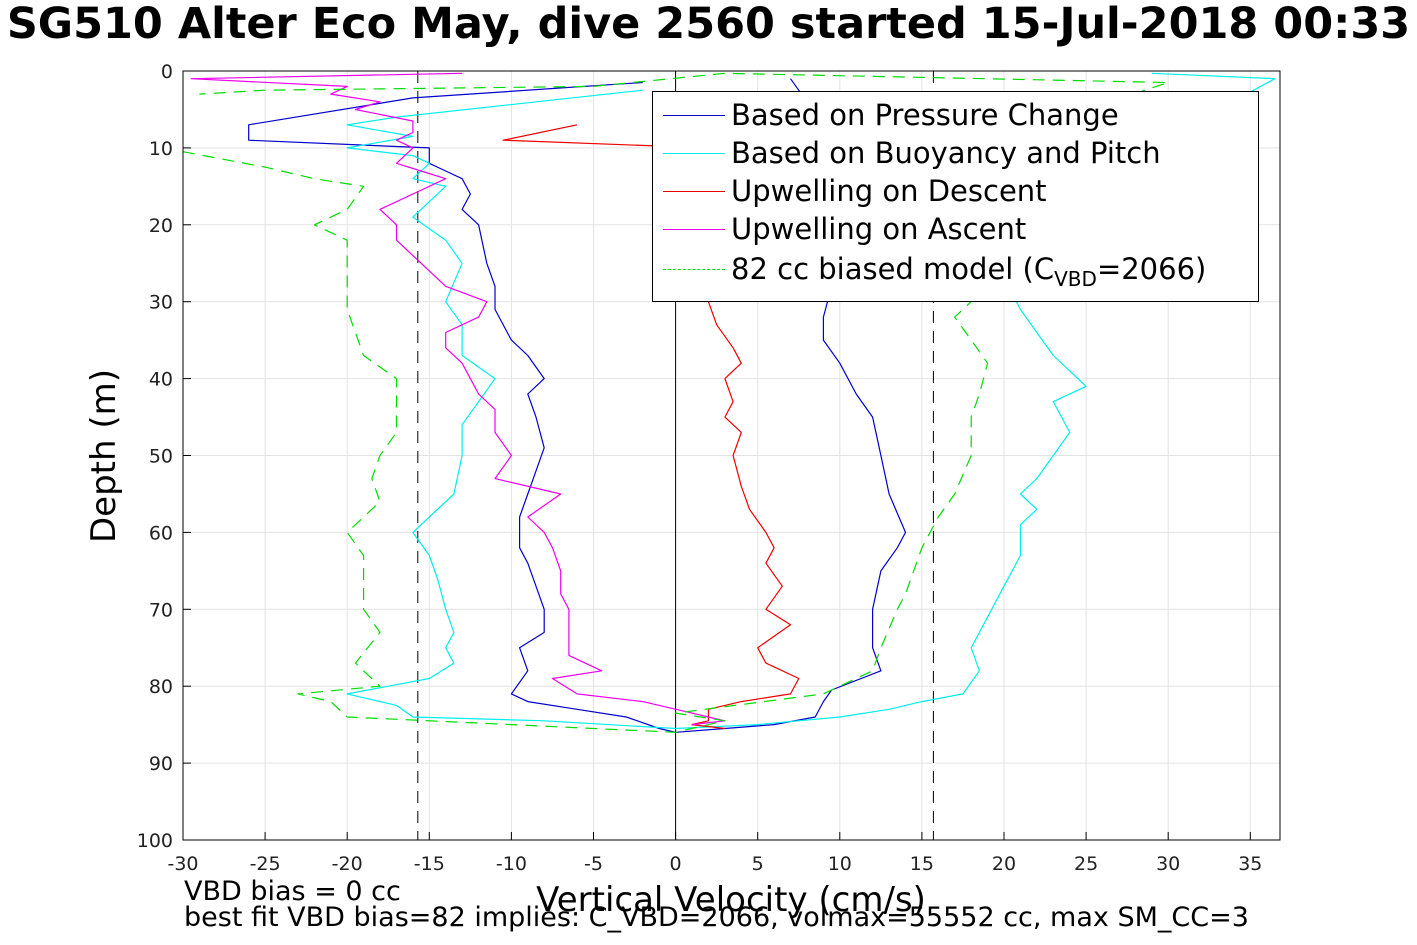  I want to click on x-tick-label: -10, so click(511, 864).